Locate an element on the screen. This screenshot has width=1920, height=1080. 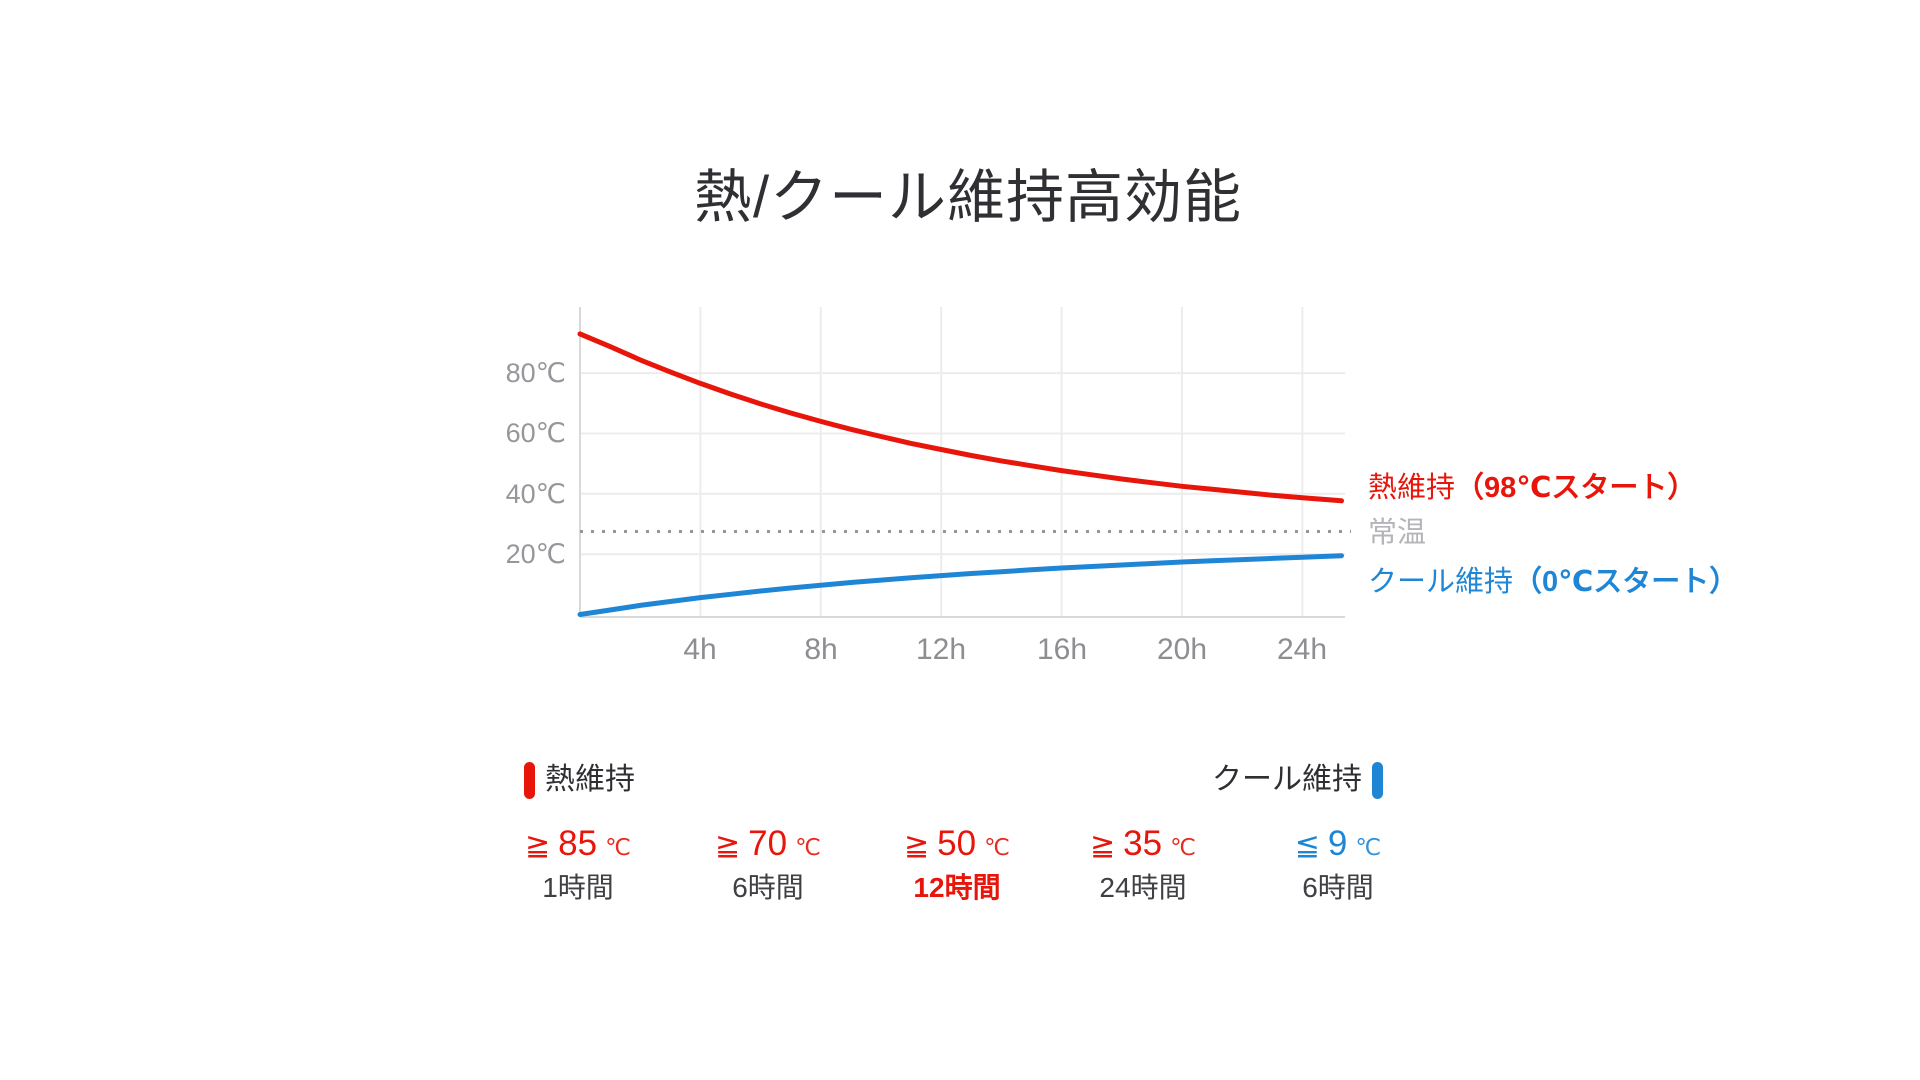
stat-item-hot-0: ≧ 85 ℃ 1時間 is located at coordinates (578, 864).